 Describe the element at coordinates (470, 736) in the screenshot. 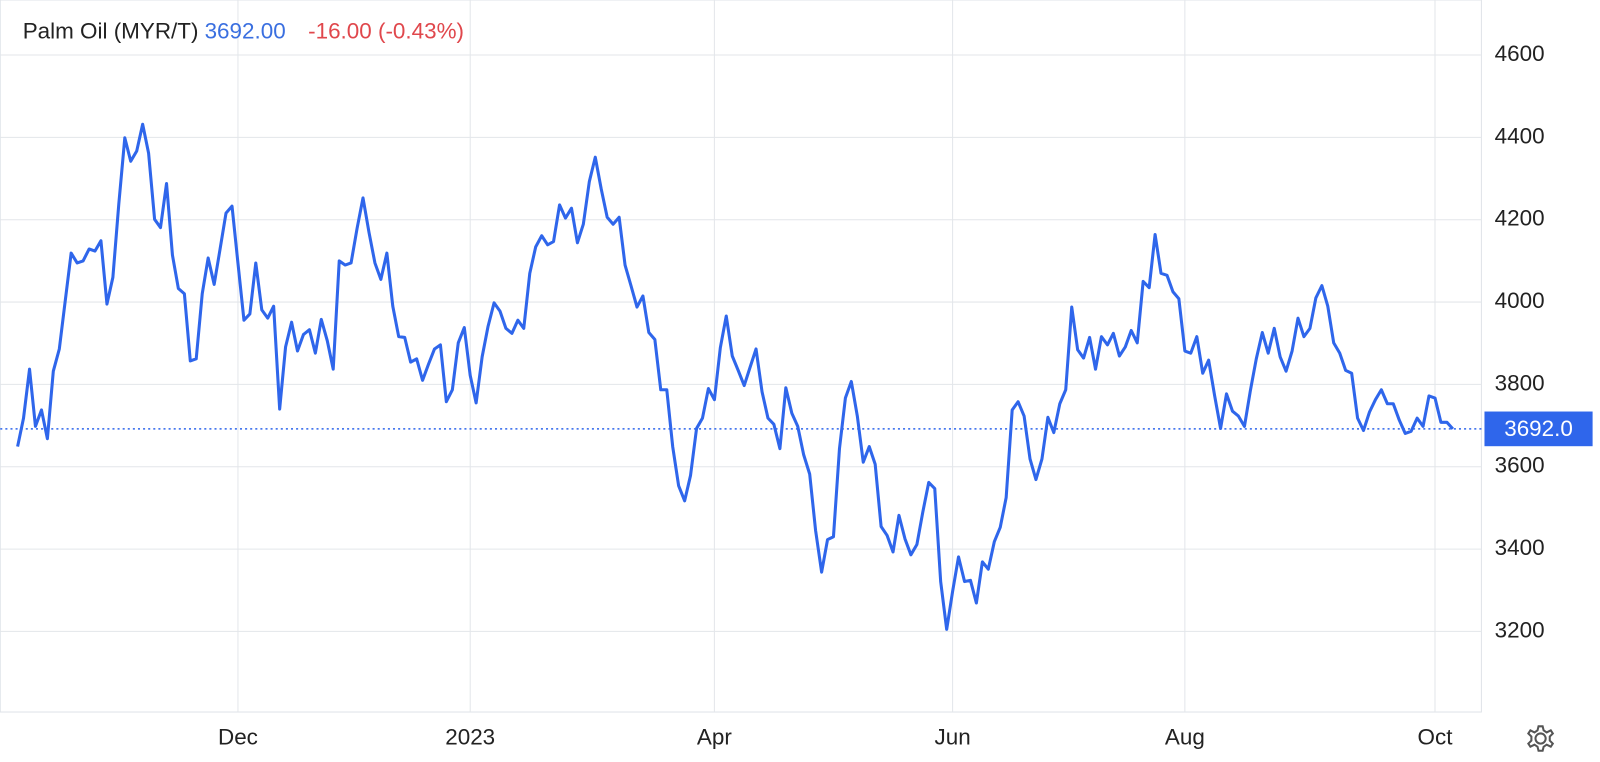

I see `x-tick-label: 2023` at that location.